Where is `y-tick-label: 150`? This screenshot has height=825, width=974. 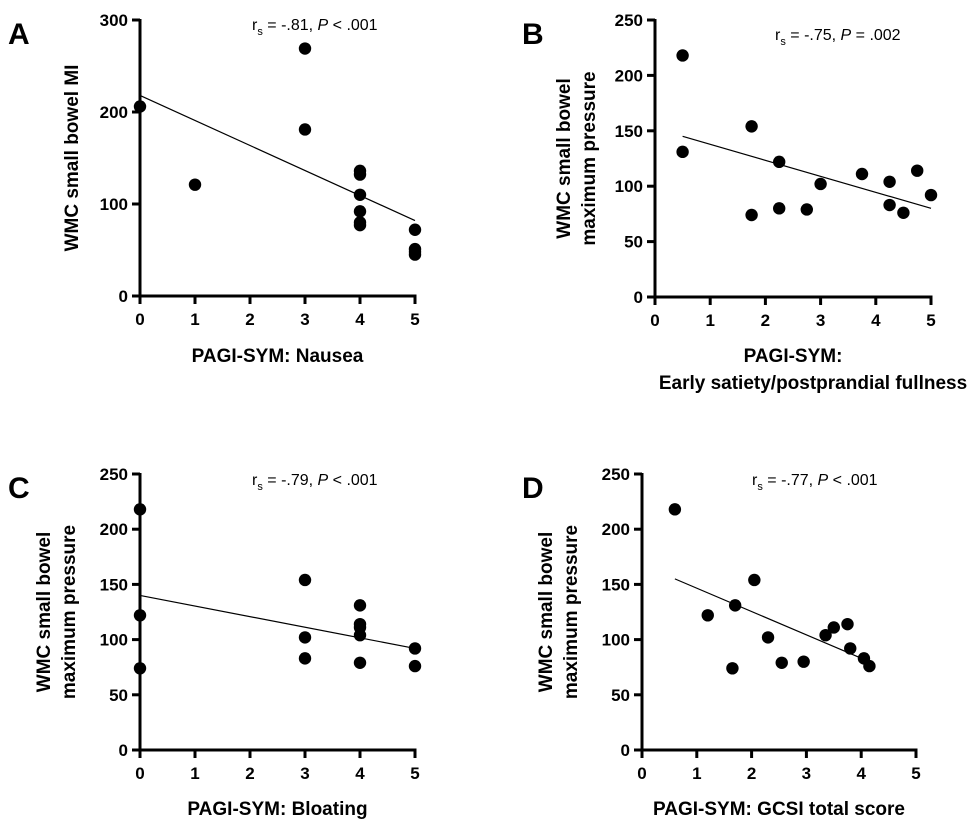
y-tick-label: 150 is located at coordinates (616, 584).